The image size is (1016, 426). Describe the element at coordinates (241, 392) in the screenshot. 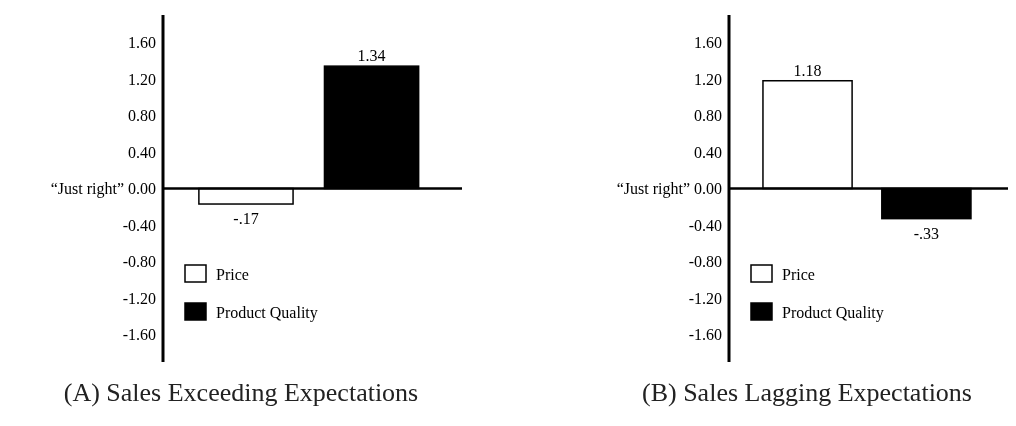

I see `text: (A) Sales Exceeding Expectations` at that location.